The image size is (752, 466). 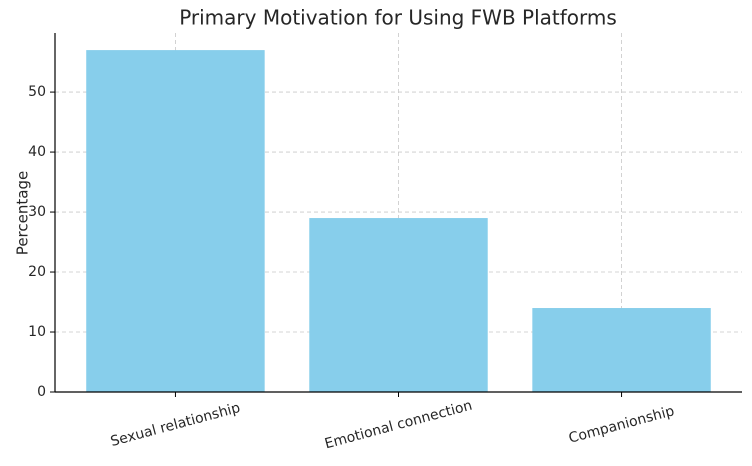 What do you see at coordinates (37, 152) in the screenshot?
I see `y-tick-label: 40` at bounding box center [37, 152].